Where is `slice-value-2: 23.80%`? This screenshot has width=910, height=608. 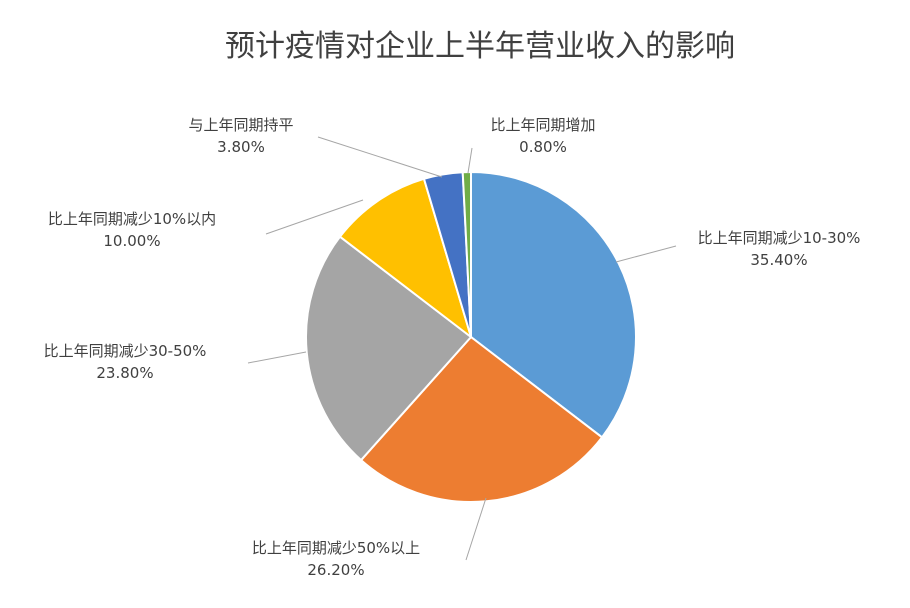 slice-value-2: 23.80% is located at coordinates (124, 373).